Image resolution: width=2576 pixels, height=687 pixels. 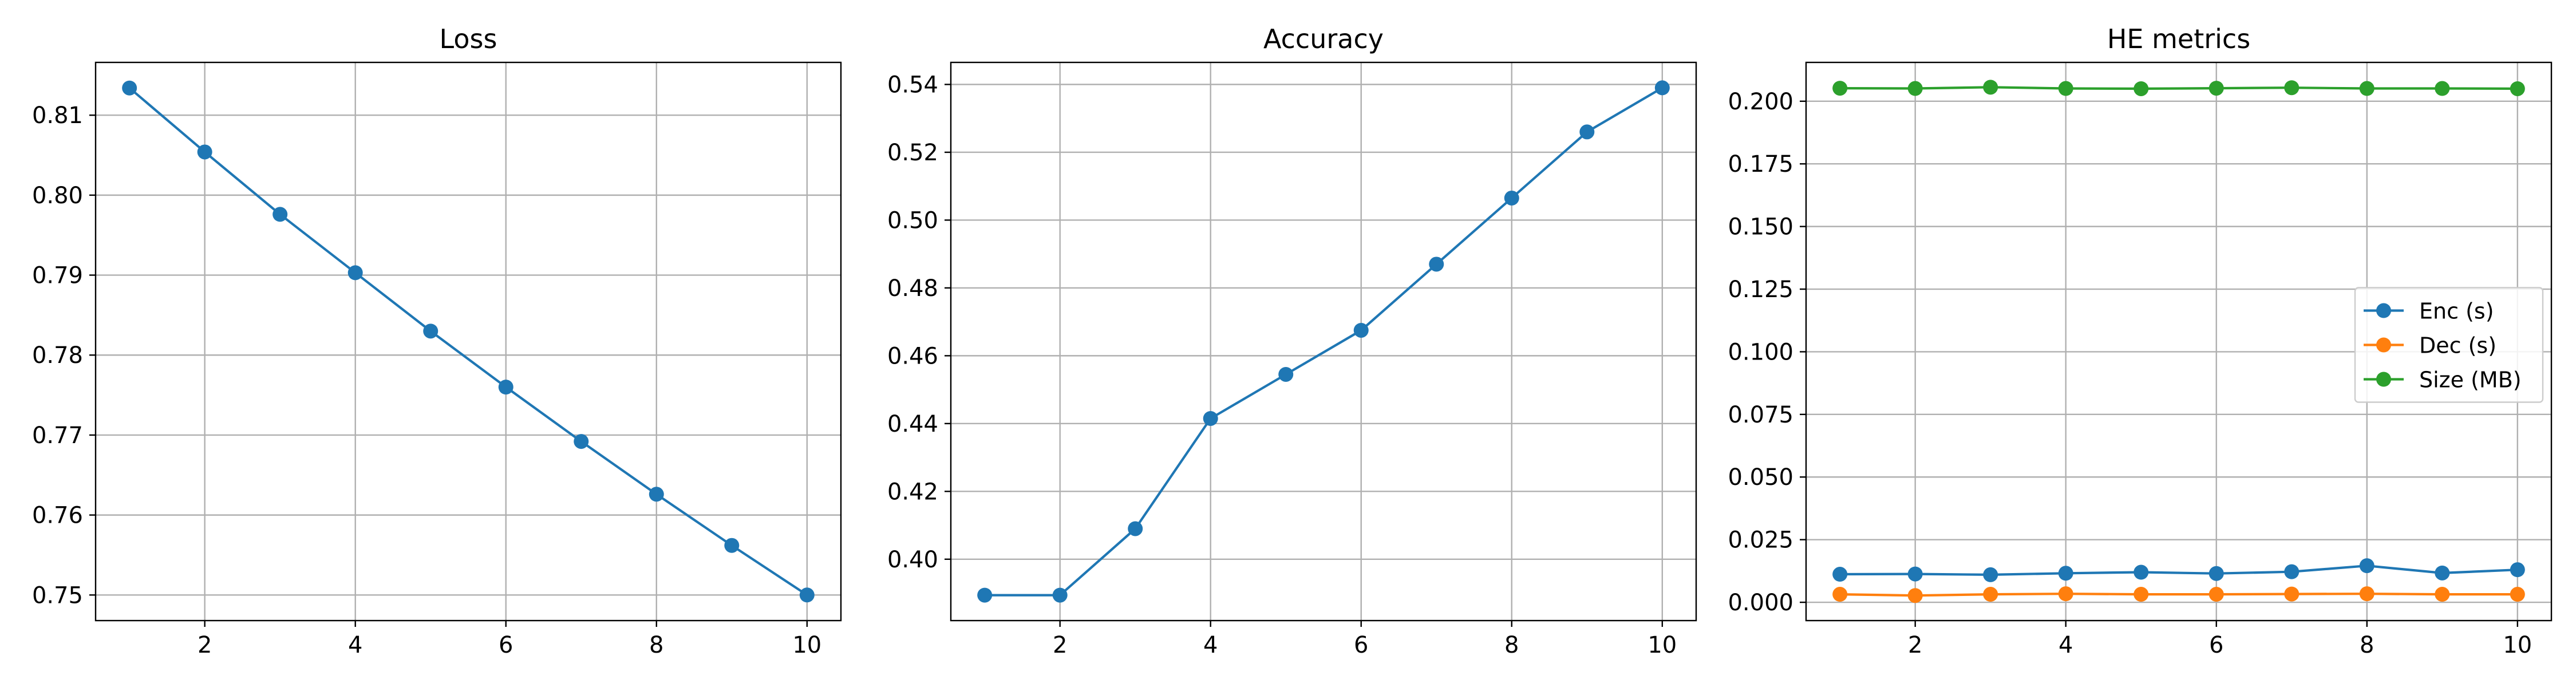 I want to click on legend-box, so click(x=2449, y=345).